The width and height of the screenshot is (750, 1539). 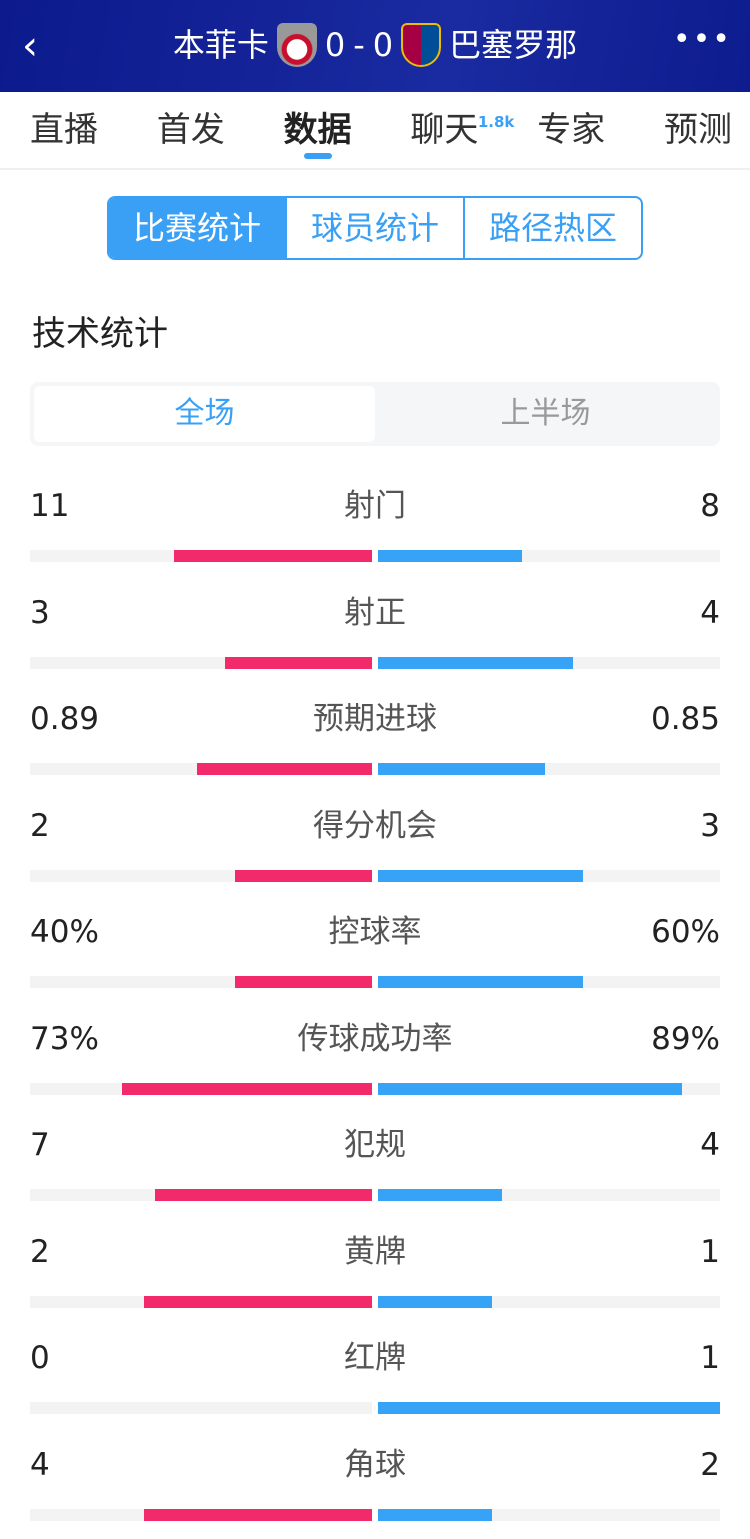 What do you see at coordinates (335, 45) in the screenshot?
I see `home-score: 0` at bounding box center [335, 45].